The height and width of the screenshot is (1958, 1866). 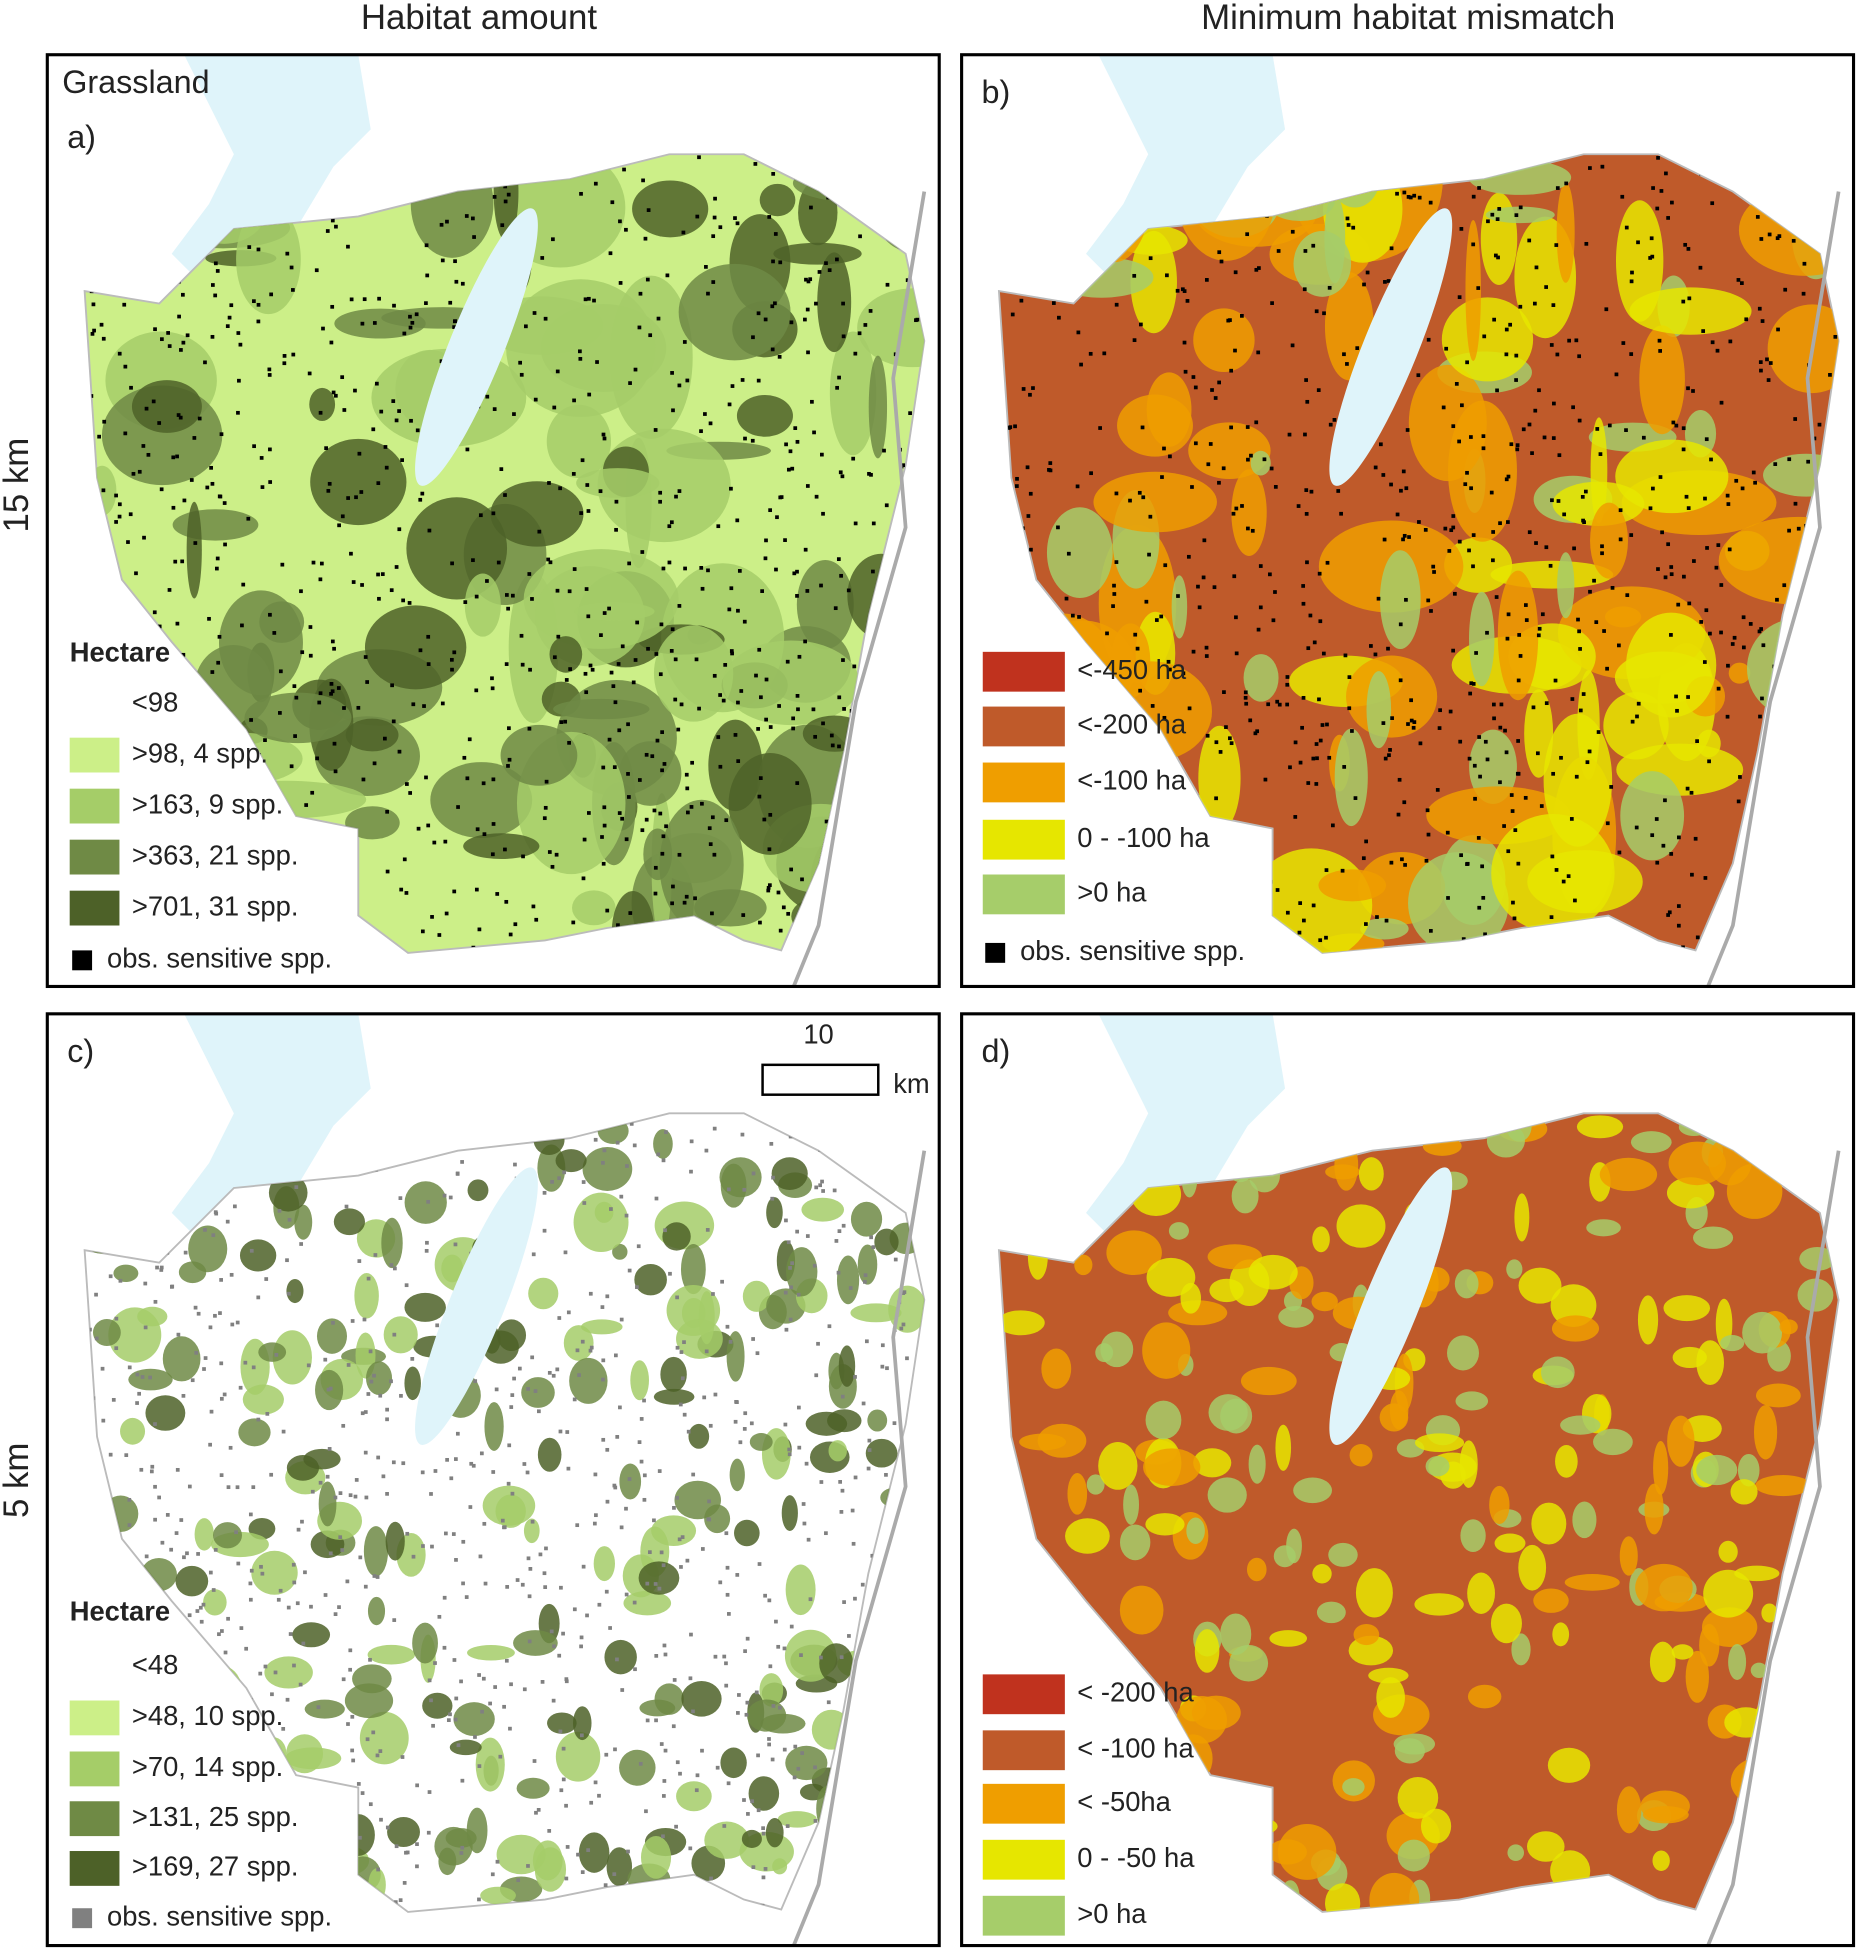 I want to click on legend-swatch, so click(x=94, y=908).